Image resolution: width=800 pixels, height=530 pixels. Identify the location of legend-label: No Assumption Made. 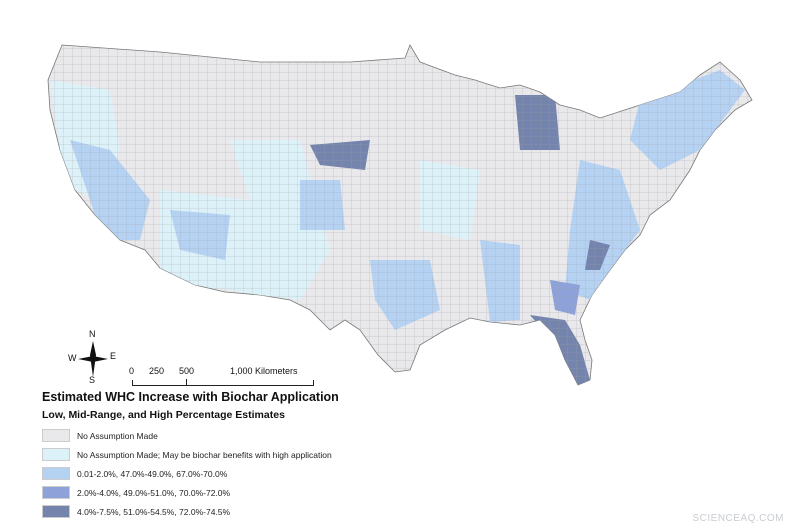
(117, 435).